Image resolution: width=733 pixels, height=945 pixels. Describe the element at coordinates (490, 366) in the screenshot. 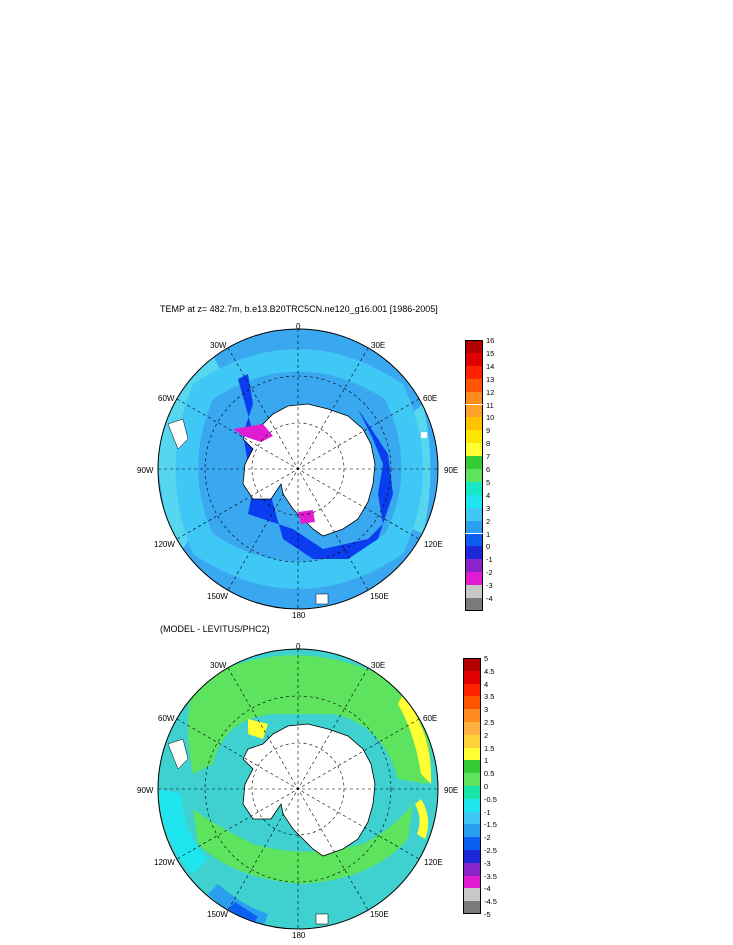

I see `colorbar-label: 14` at that location.